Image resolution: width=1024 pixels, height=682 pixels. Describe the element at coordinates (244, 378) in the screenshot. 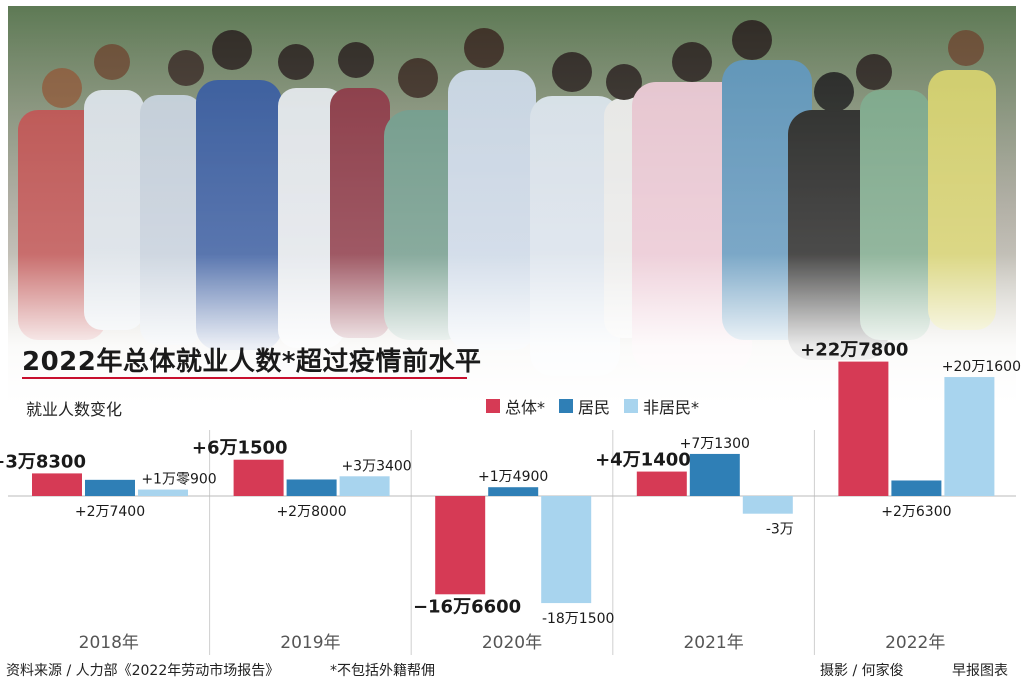

I see `title-underline` at that location.